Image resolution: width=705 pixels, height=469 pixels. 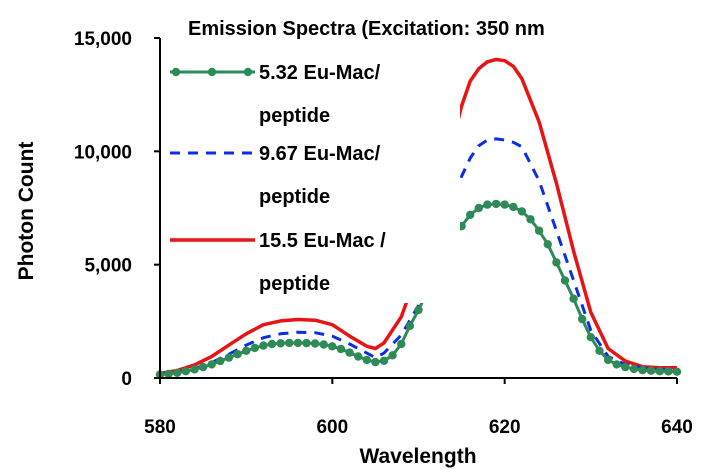 What do you see at coordinates (103, 152) in the screenshot?
I see `y-tick-label: 10,000` at bounding box center [103, 152].